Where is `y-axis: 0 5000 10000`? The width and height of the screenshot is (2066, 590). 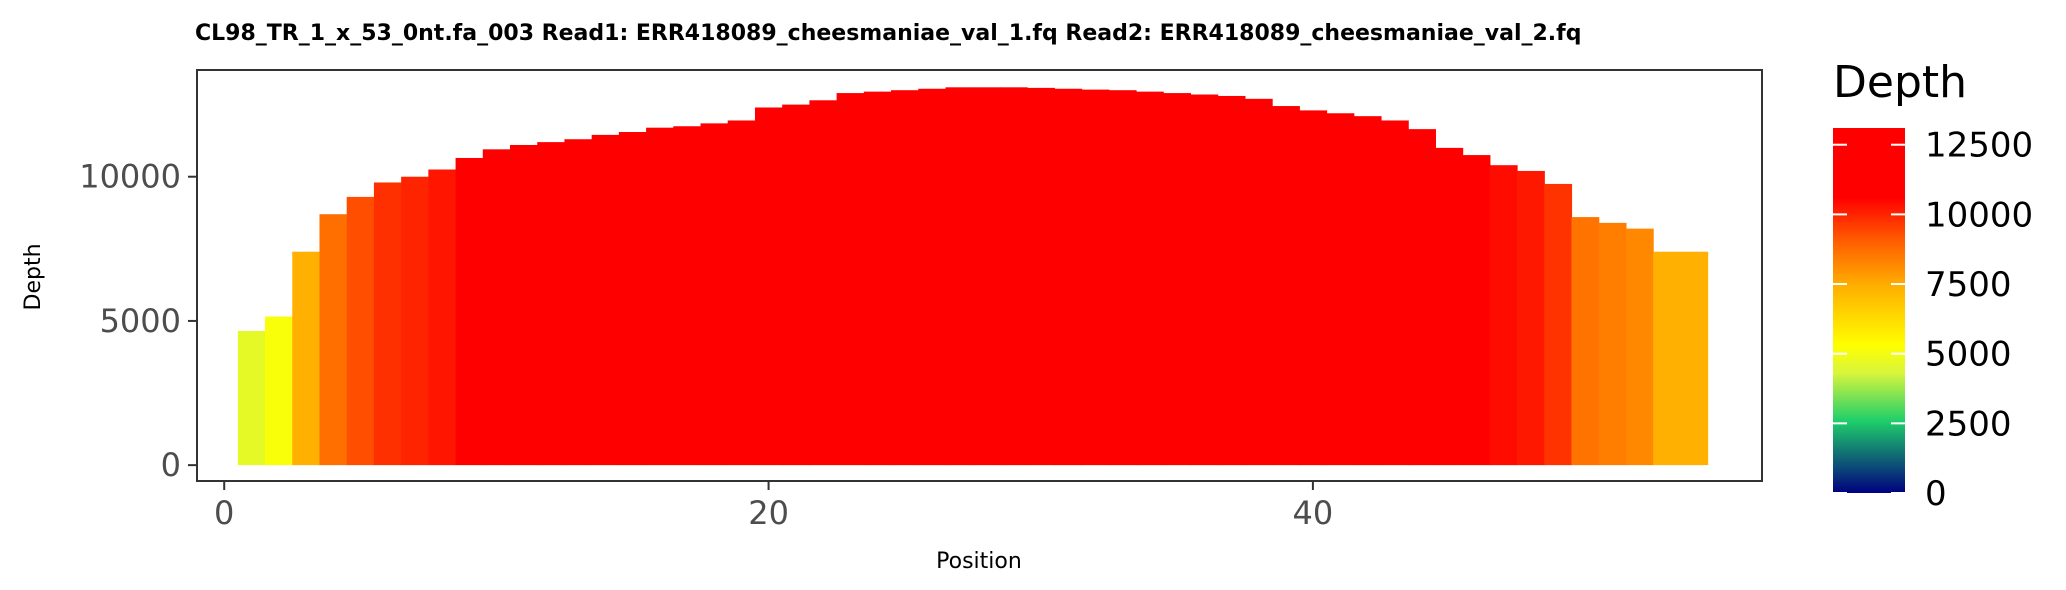
y-axis: 0 5000 10000 is located at coordinates (138, 321).